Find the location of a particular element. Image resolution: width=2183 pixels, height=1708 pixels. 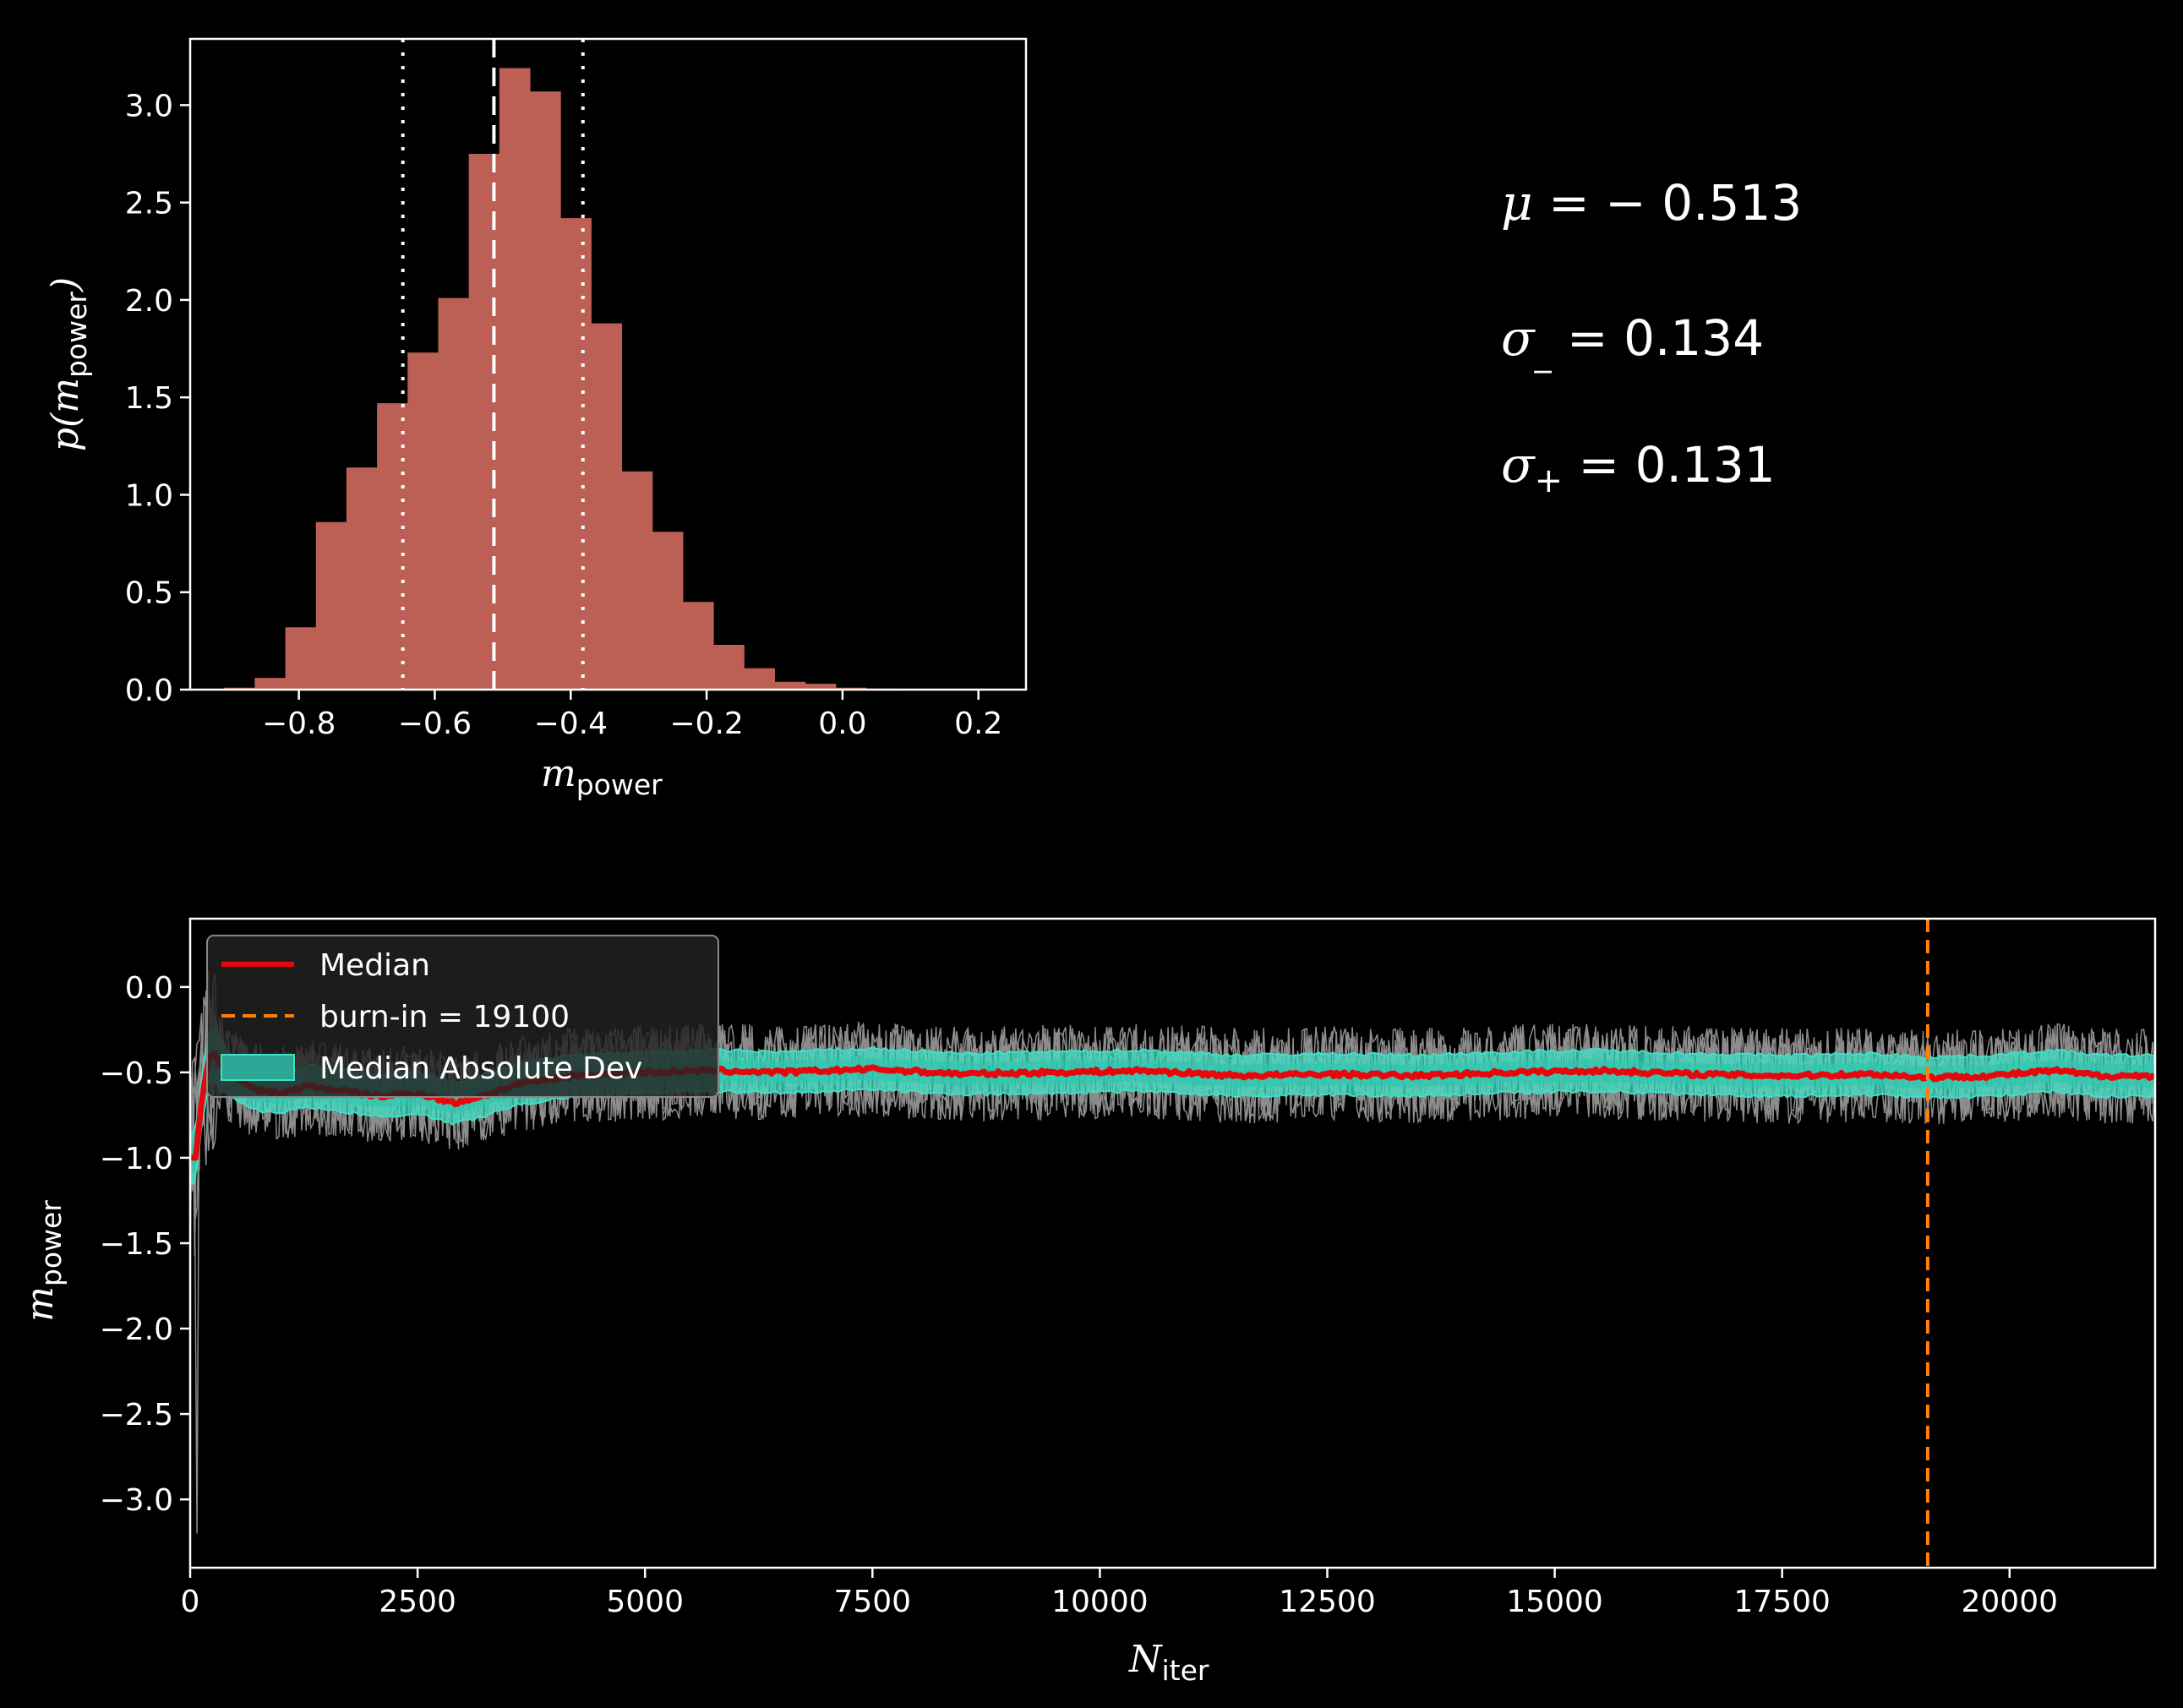

trace-x-tick-label: 5000 is located at coordinates (645, 1602).